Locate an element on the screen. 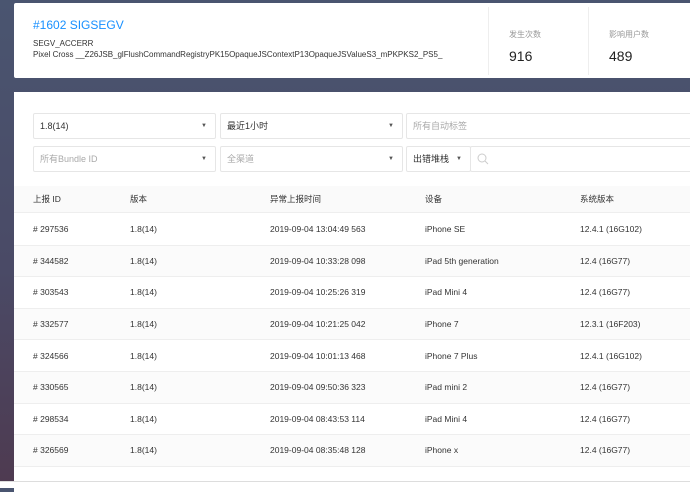 This screenshot has width=690, height=492. search-type-select: 出错堆栈 ▼ is located at coordinates (438, 159).